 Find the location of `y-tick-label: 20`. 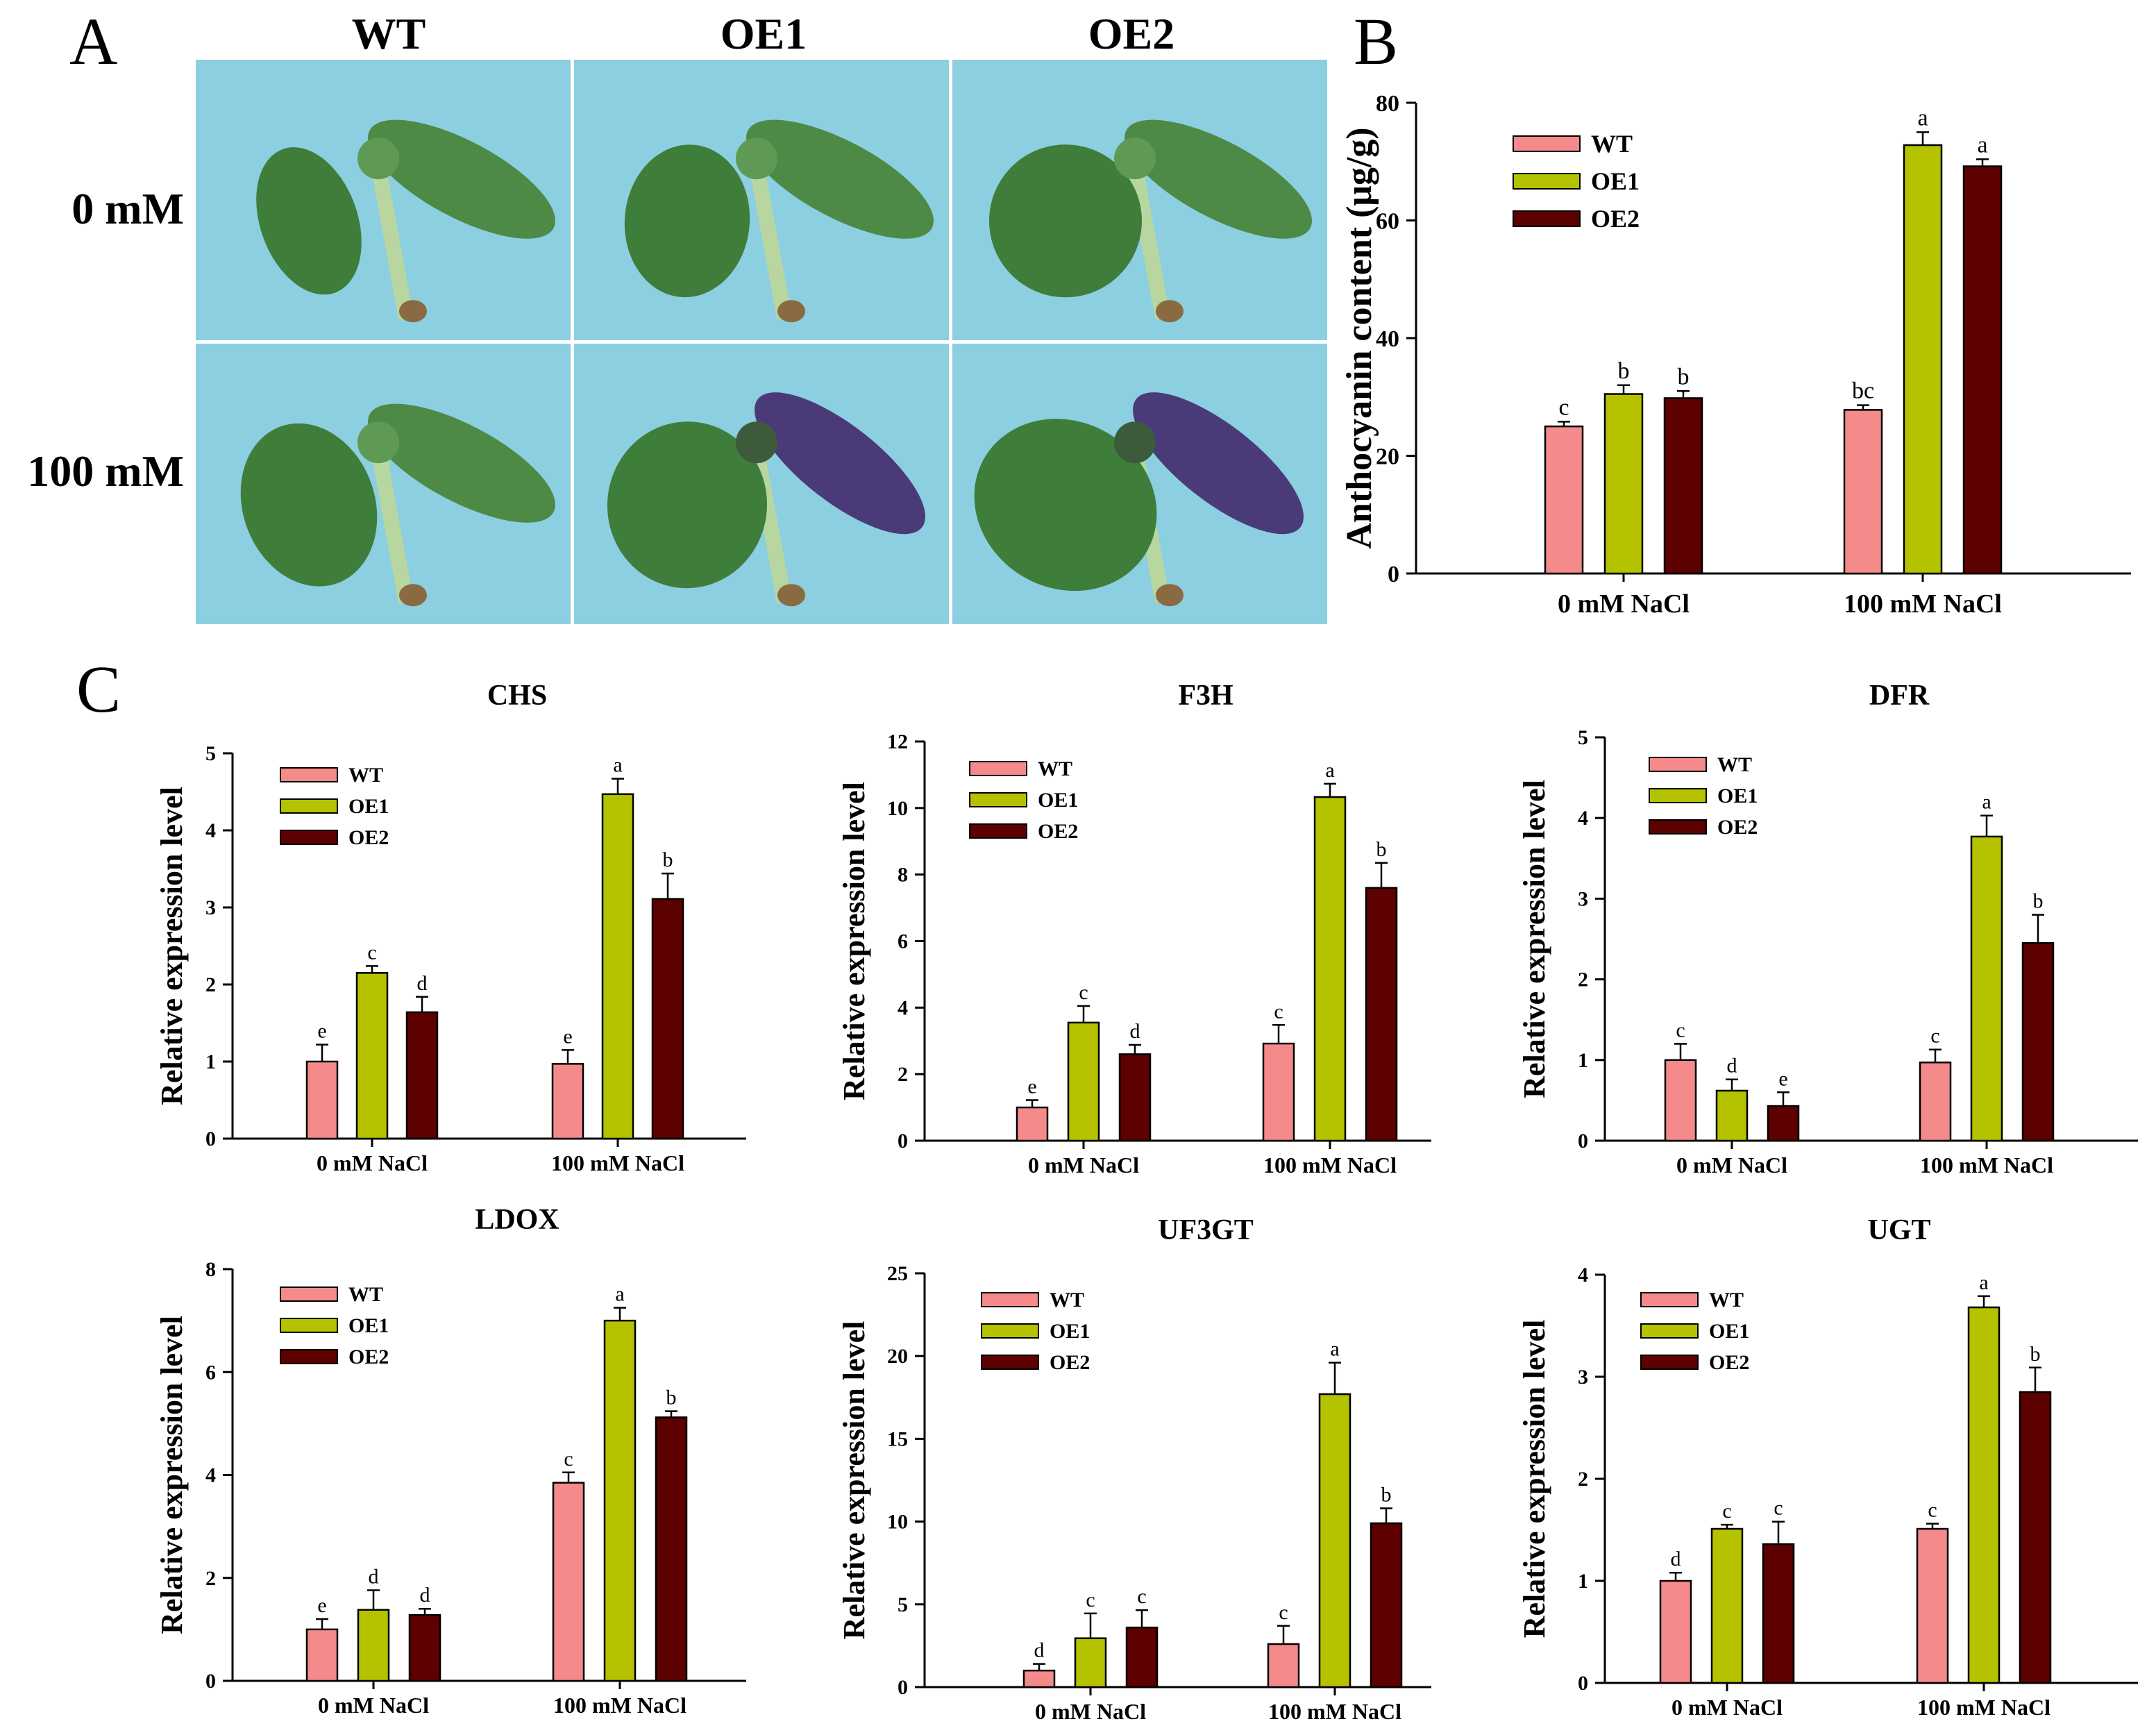

y-tick-label: 20 is located at coordinates (897, 1356).